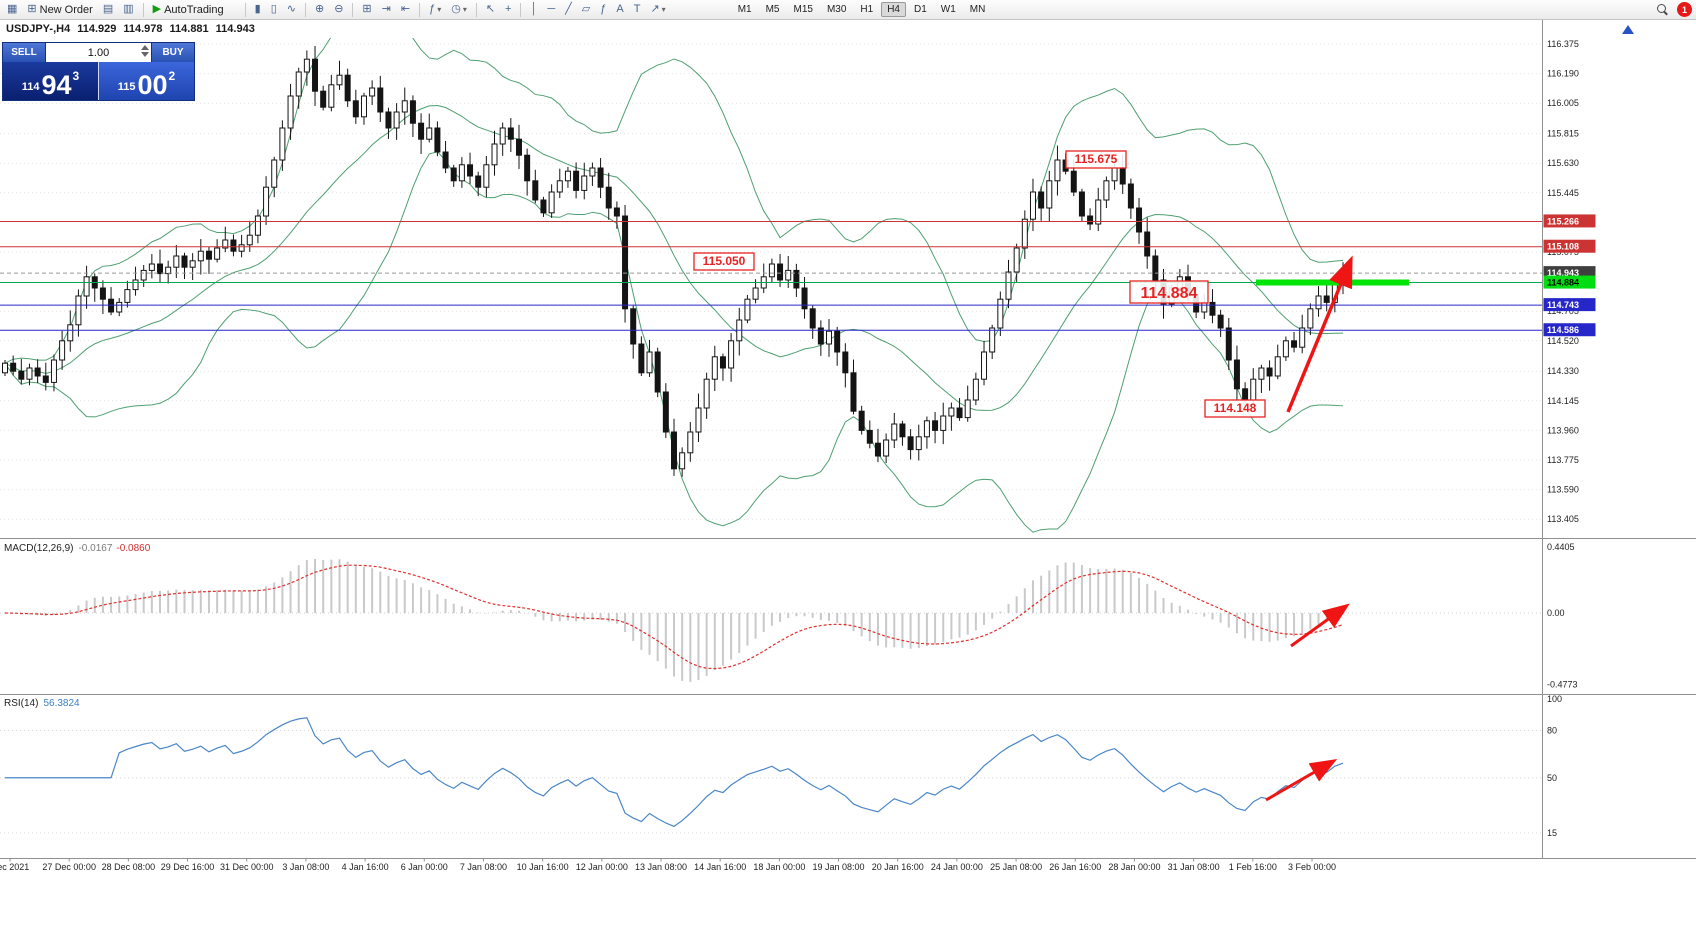 Image resolution: width=1696 pixels, height=942 pixels. What do you see at coordinates (172, 52) in the screenshot?
I see `buy-button: BUY` at bounding box center [172, 52].